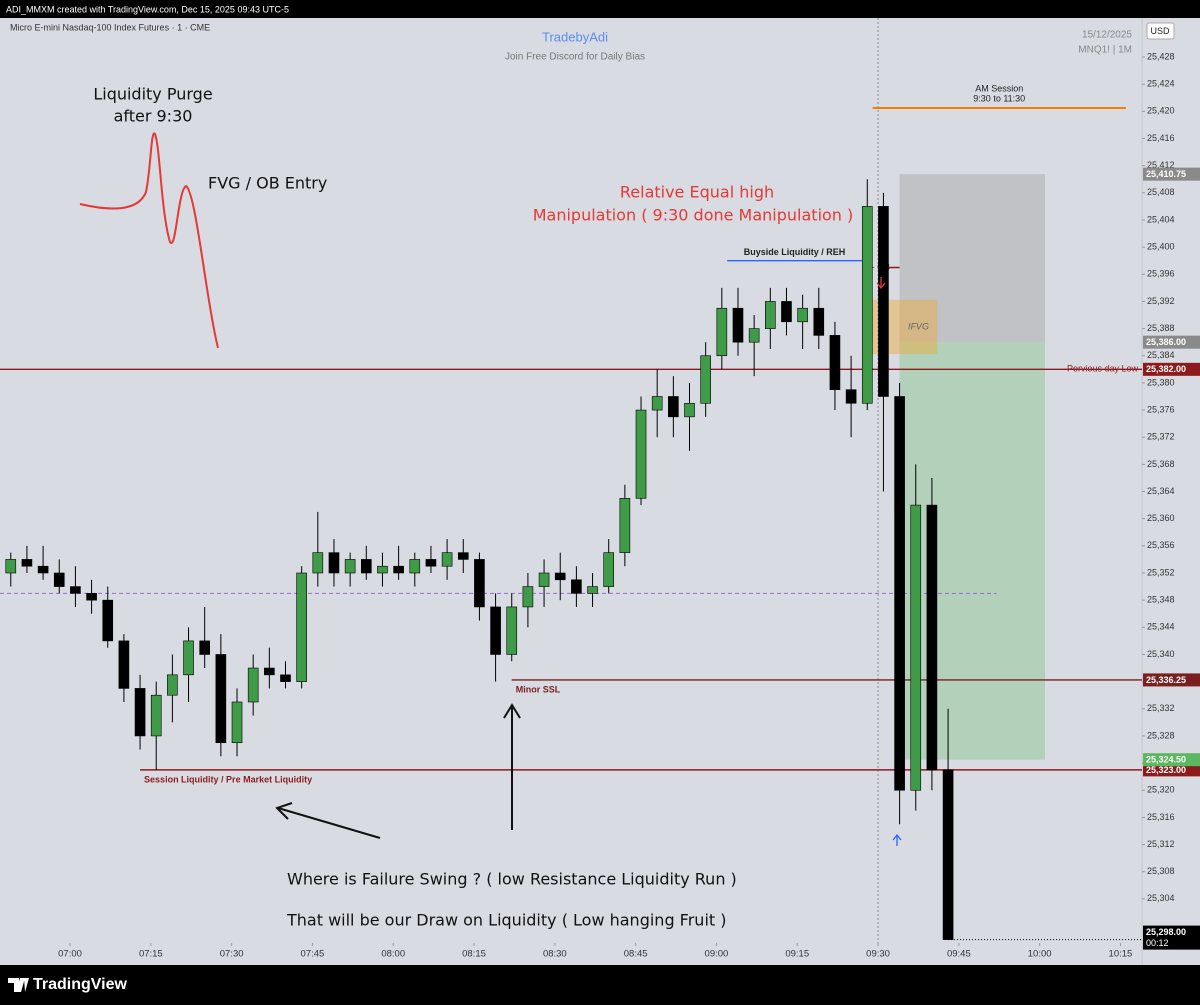 Image resolution: width=1200 pixels, height=1005 pixels. Describe the element at coordinates (1161, 708) in the screenshot. I see `y-tick-label: 25,332` at that location.